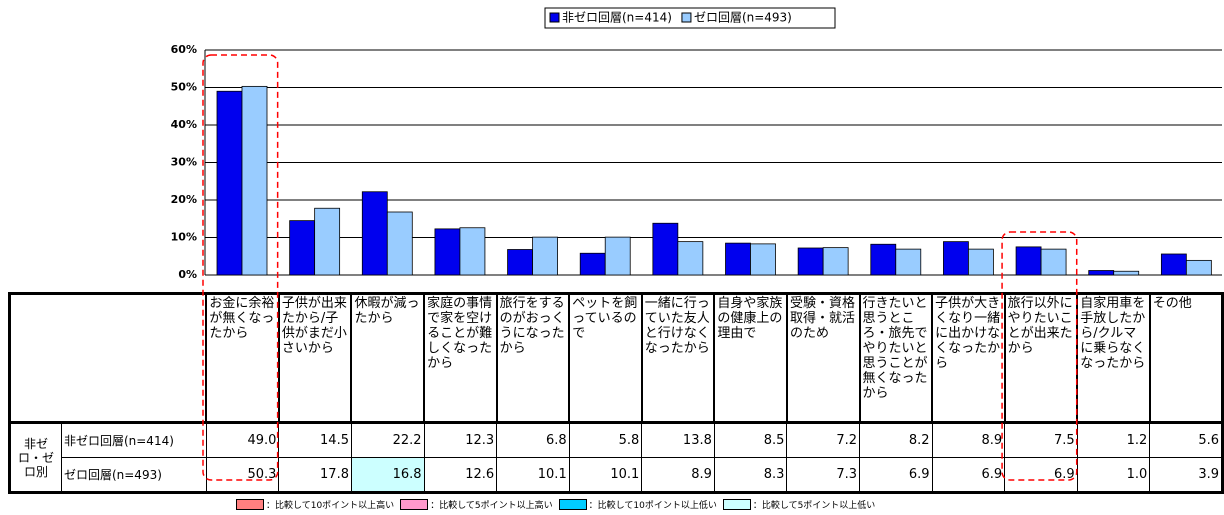  I want to click on value-cell: 5.6, so click(1186, 440).